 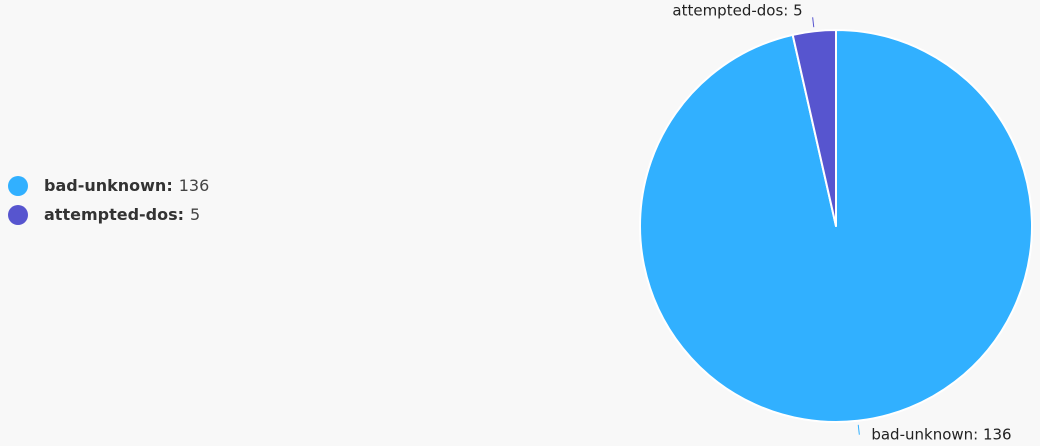 I want to click on legend-label-attempted-dos: attempted-dos, so click(x=111, y=214).